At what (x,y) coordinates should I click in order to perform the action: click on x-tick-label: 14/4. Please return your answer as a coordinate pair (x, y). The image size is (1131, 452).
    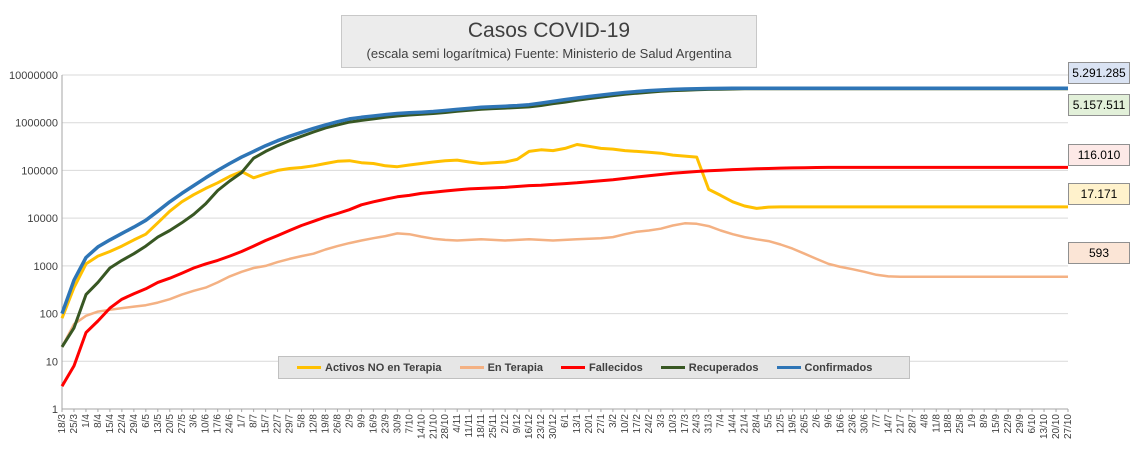
    Looking at the image, I should click on (733, 424).